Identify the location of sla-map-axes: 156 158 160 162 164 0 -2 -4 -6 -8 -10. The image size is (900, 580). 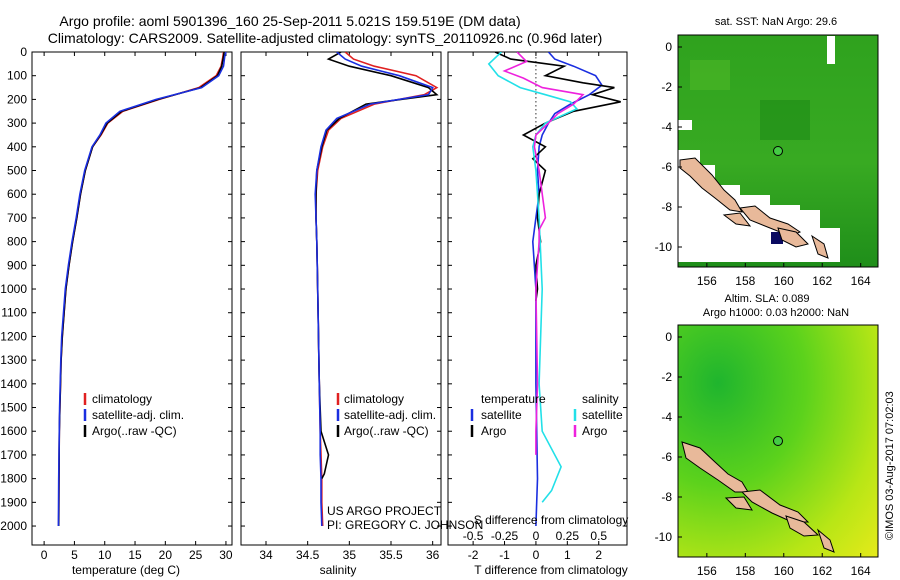
(763, 454).